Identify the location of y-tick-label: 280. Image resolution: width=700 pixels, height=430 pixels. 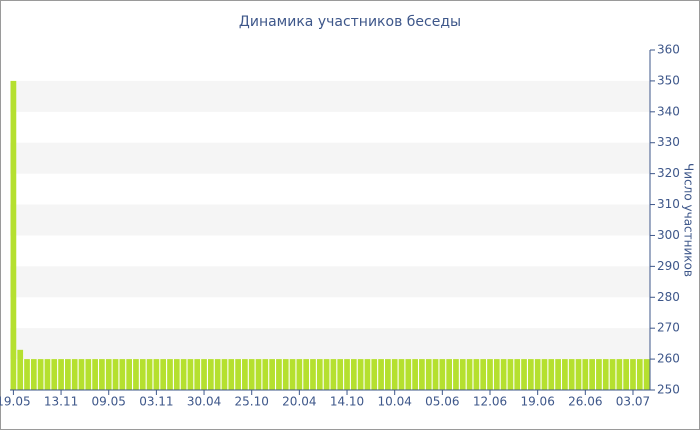
(668, 297).